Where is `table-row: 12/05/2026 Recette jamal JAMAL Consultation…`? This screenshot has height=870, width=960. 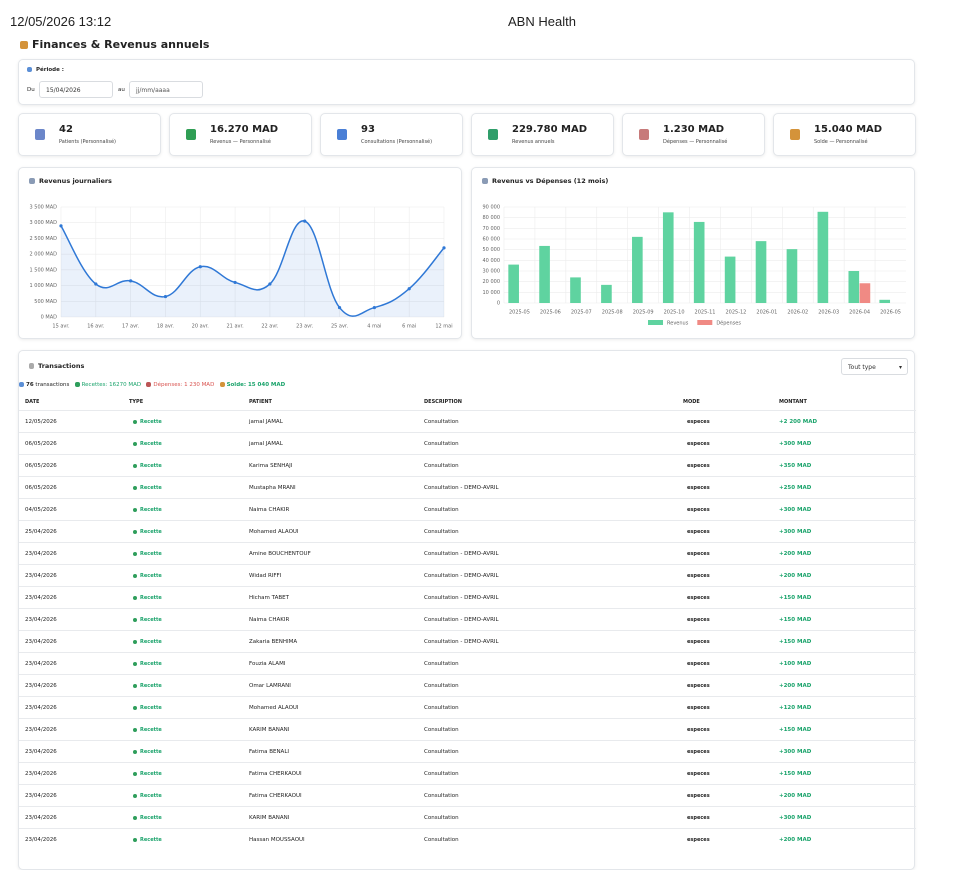
table-row: 12/05/2026 Recette jamal JAMAL Consultation… is located at coordinates (467, 421).